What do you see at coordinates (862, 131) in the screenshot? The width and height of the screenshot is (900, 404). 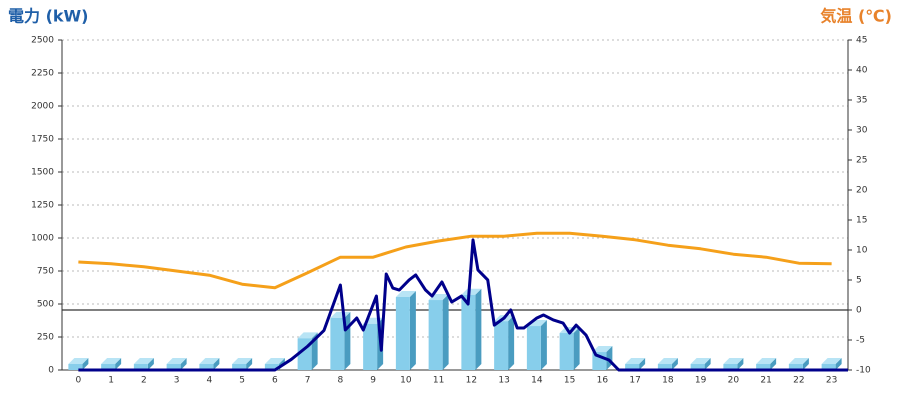 I see `y2-tick-label: 30` at bounding box center [862, 131].